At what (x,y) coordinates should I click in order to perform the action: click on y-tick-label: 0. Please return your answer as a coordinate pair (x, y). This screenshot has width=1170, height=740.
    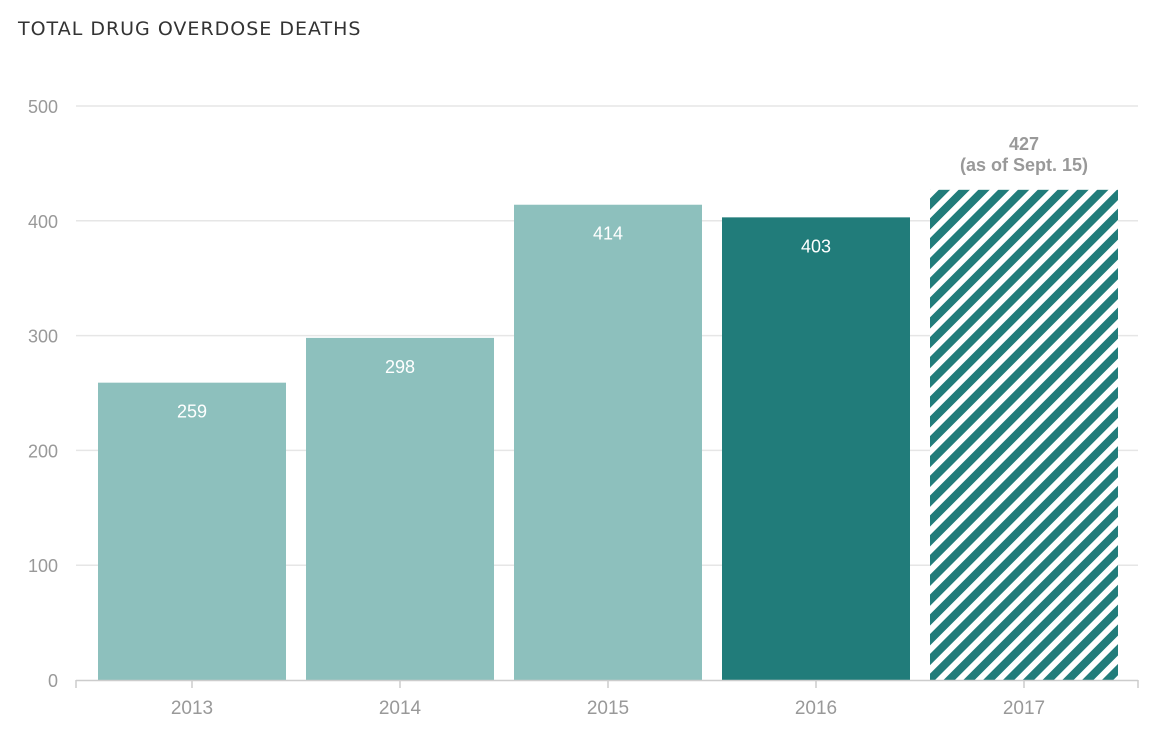
    Looking at the image, I should click on (53, 681).